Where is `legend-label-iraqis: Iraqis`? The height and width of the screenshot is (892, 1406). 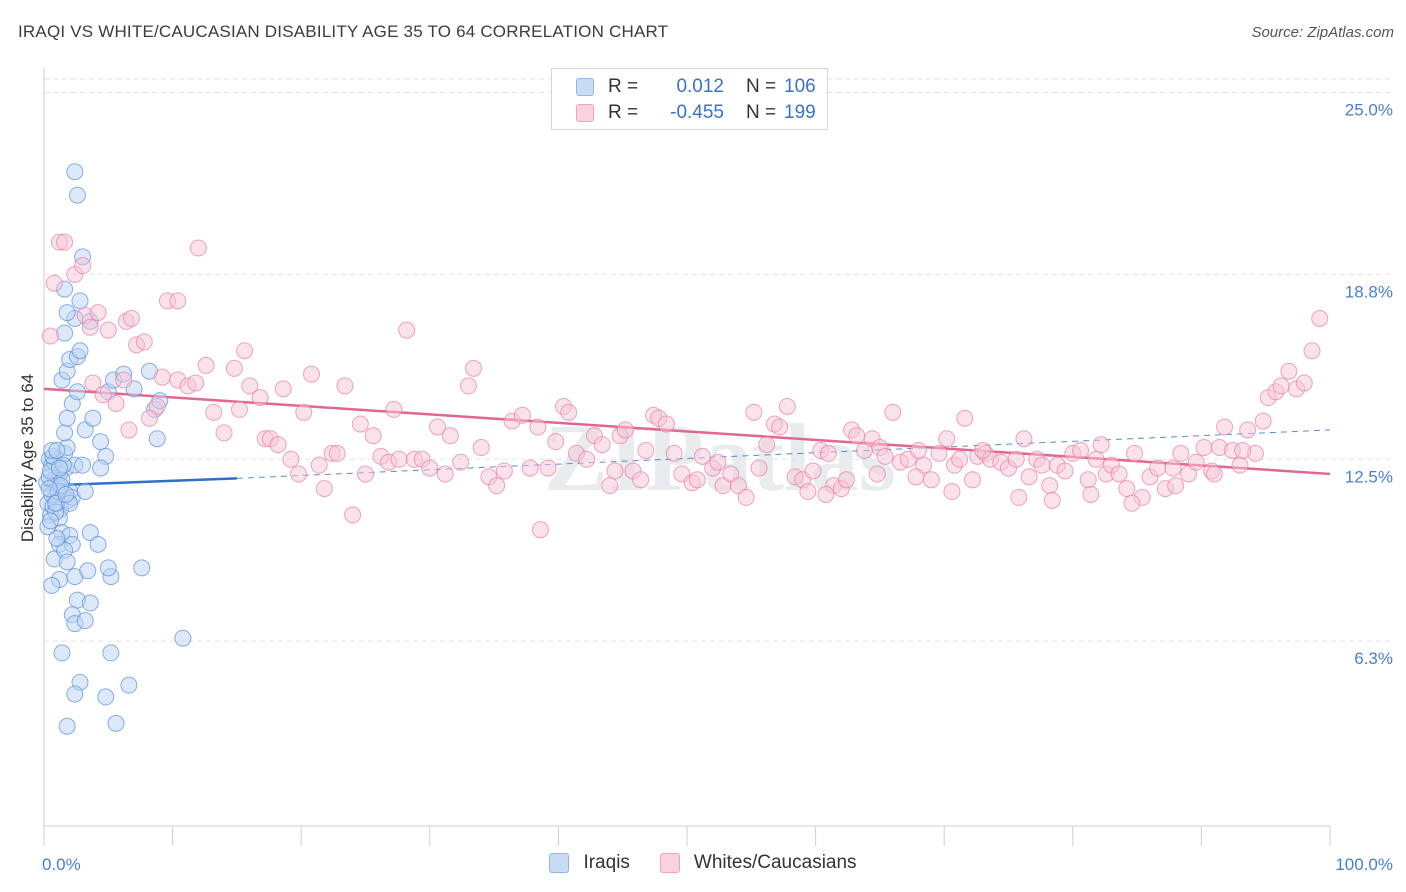
legend-label-iraqis: Iraqis is located at coordinates (606, 862).